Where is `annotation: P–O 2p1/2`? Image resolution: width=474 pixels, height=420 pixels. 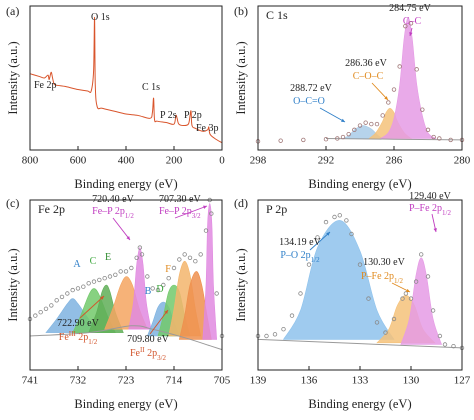
annotation: P–O 2p1/2 is located at coordinates (300, 256).